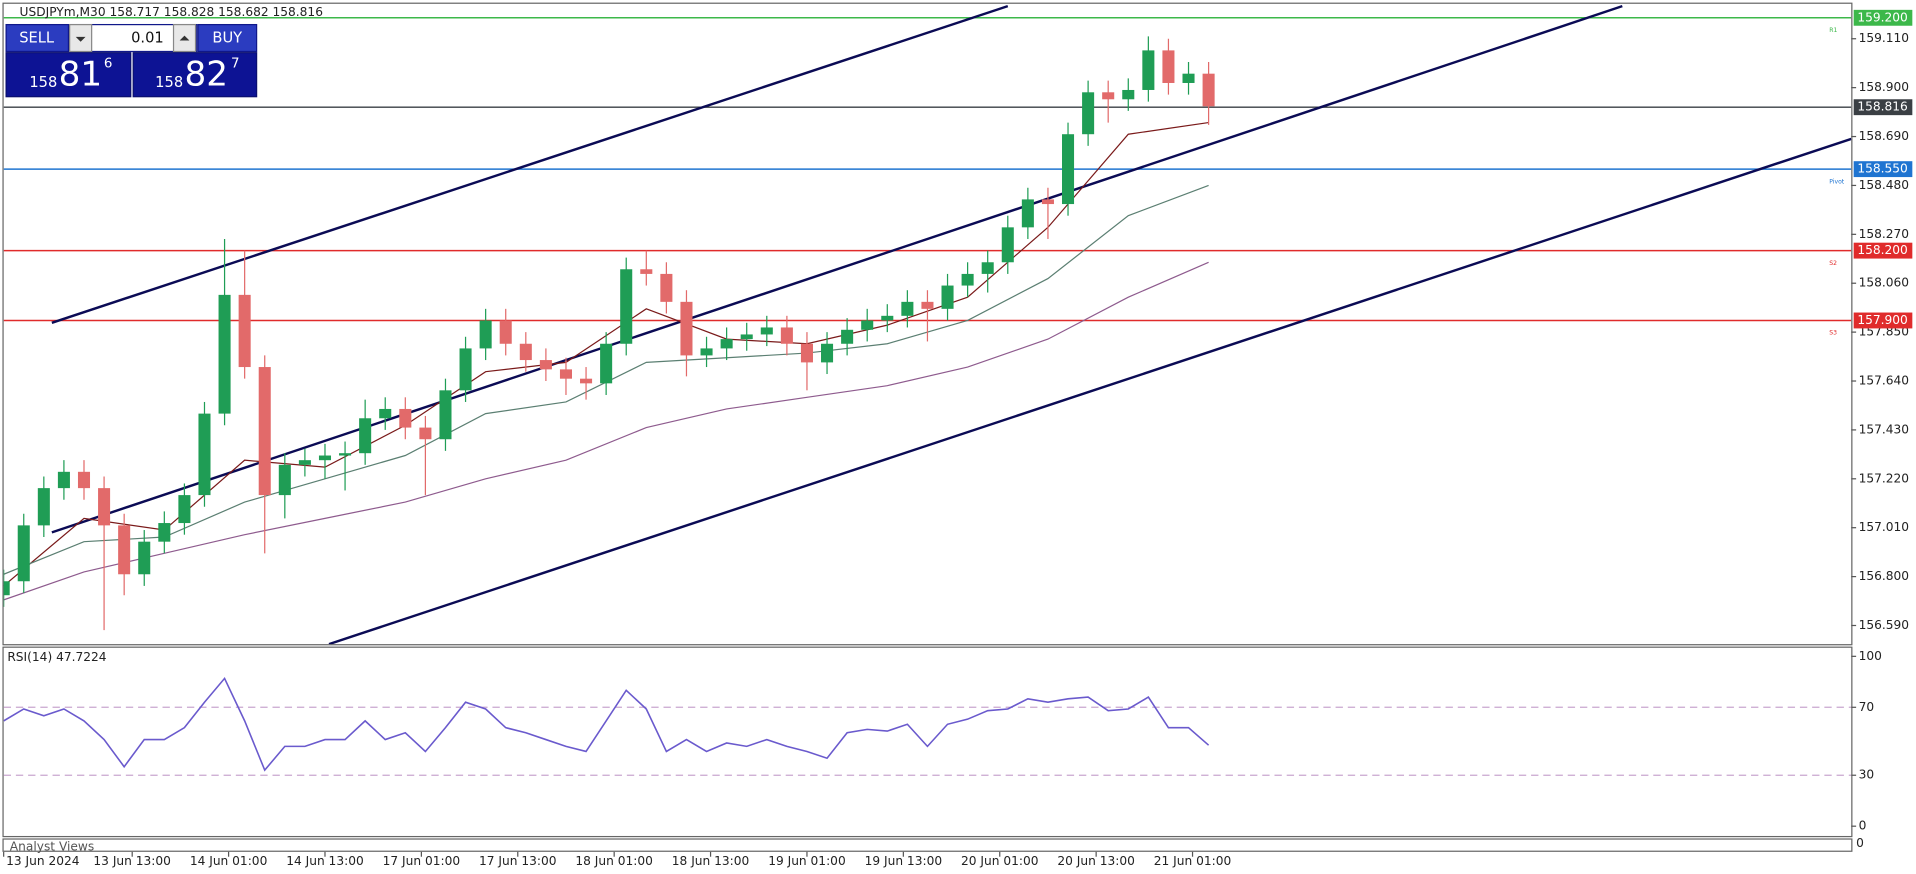 Image resolution: width=1916 pixels, height=874 pixels. What do you see at coordinates (235, 64) in the screenshot?
I see `buy-price-small: 7` at bounding box center [235, 64].